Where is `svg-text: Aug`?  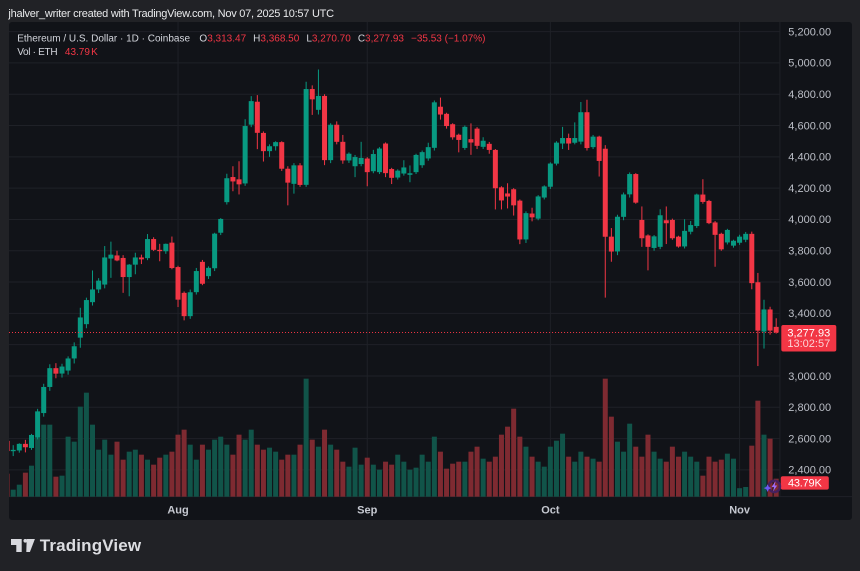 svg-text: Aug is located at coordinates (177, 511).